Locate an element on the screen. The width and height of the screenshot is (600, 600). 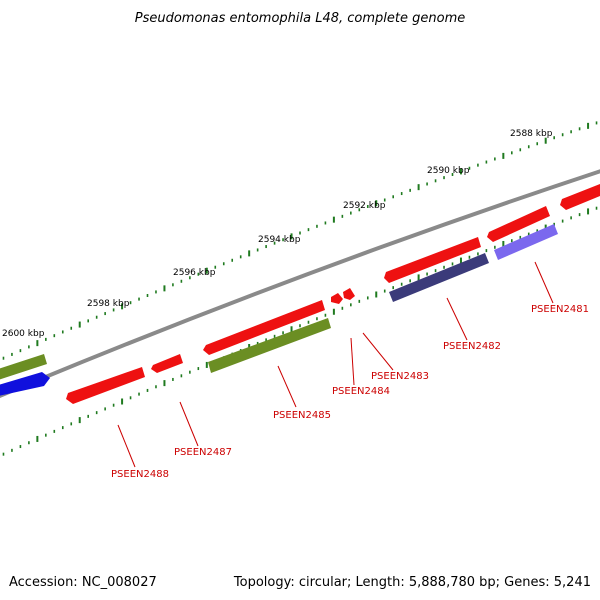
gene-label: PSEEN2483 is located at coordinates (400, 376).